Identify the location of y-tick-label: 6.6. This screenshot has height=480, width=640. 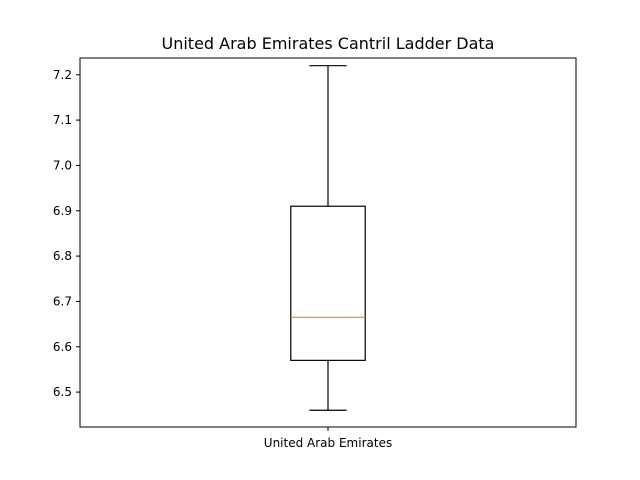
(62, 347).